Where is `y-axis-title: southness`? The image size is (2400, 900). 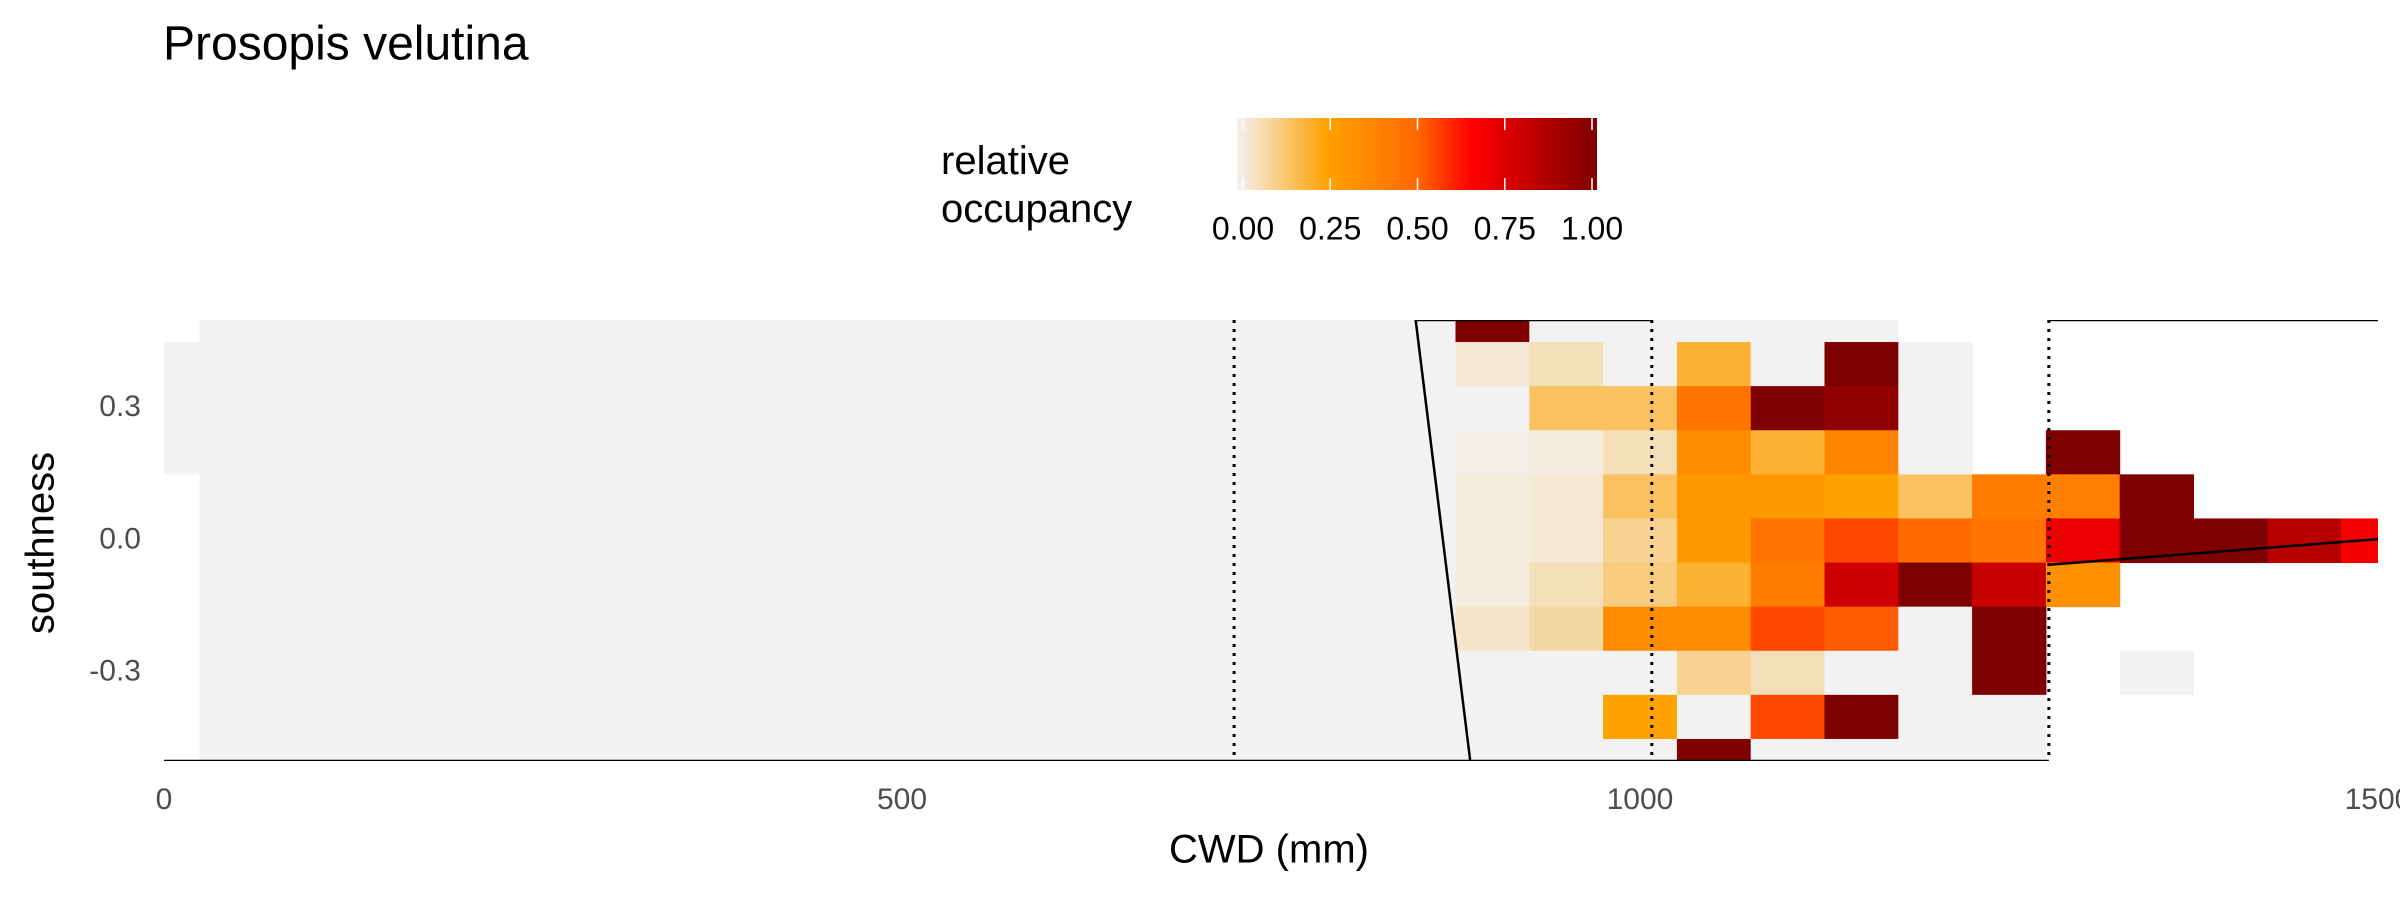 y-axis-title: southness is located at coordinates (41, 543).